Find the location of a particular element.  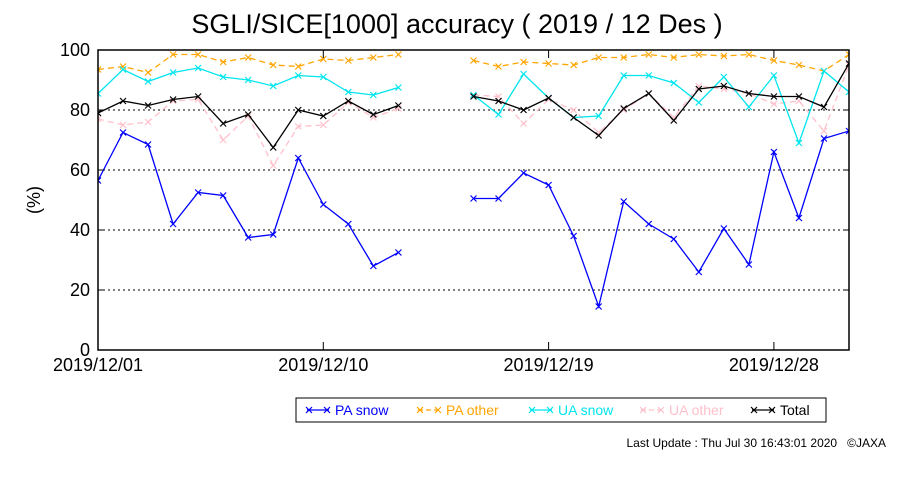

legend-label-pa-snow: PA snow is located at coordinates (362, 410).